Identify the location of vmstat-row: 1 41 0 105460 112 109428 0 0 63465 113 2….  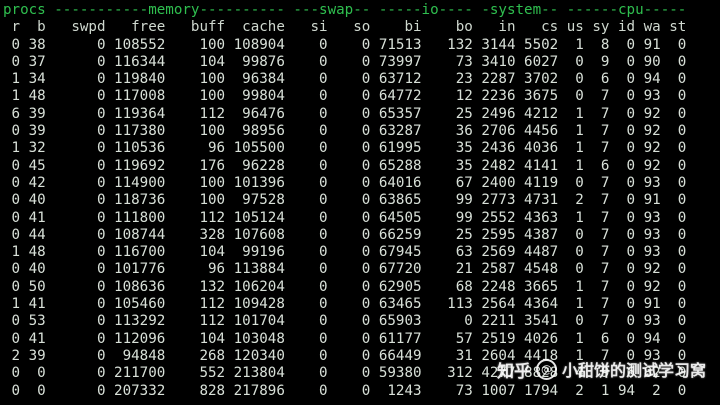
(345, 304).